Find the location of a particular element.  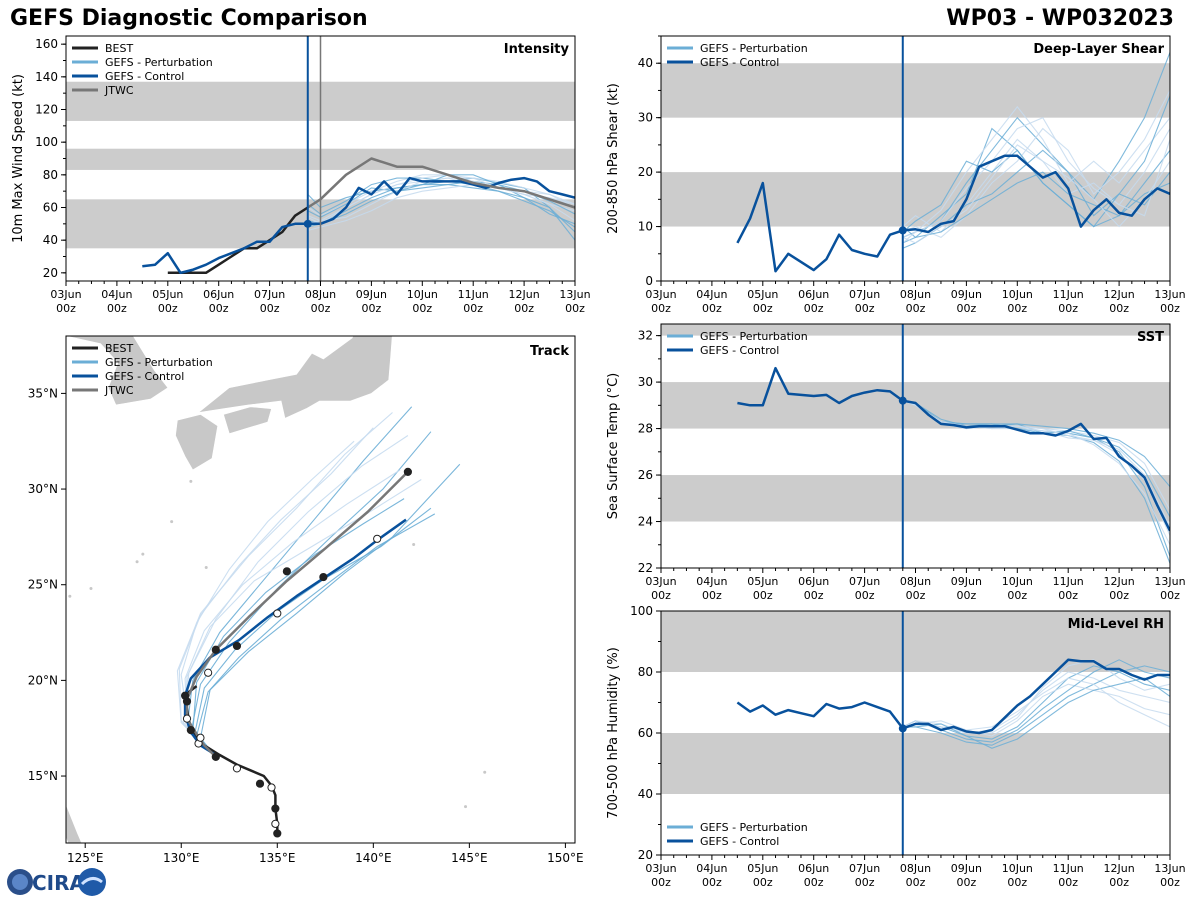

shear-legend-label: GEFS - Perturbation is located at coordinates (754, 48).